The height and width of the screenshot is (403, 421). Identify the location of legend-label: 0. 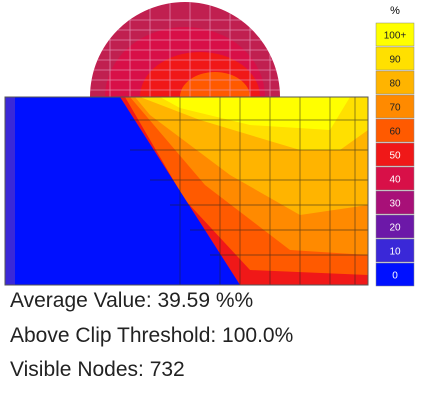
(395, 276).